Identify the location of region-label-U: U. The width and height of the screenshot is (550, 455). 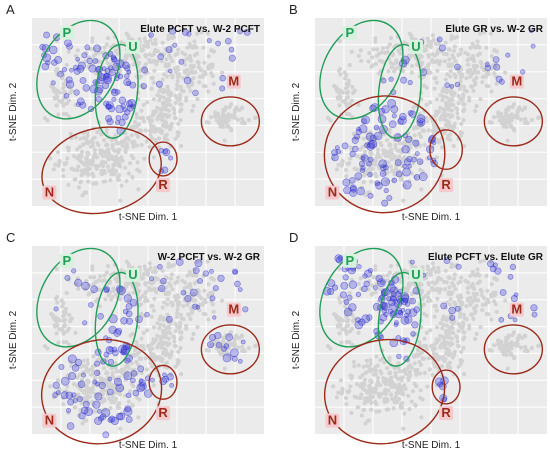
(415, 46).